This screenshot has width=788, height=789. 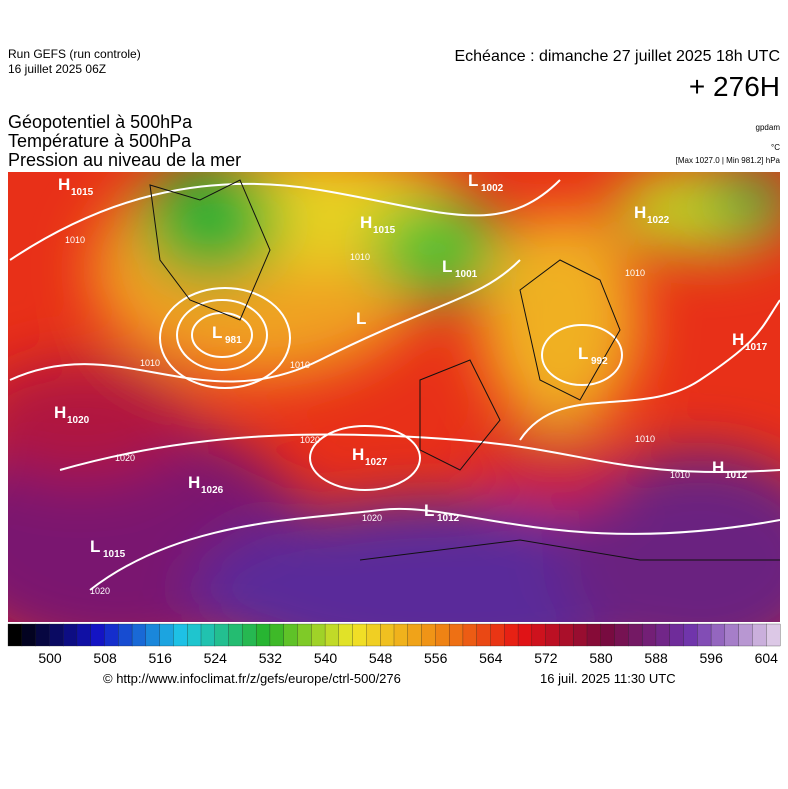 What do you see at coordinates (57, 69) in the screenshot?
I see `run-date: 16 juillet 2025 06Z` at bounding box center [57, 69].